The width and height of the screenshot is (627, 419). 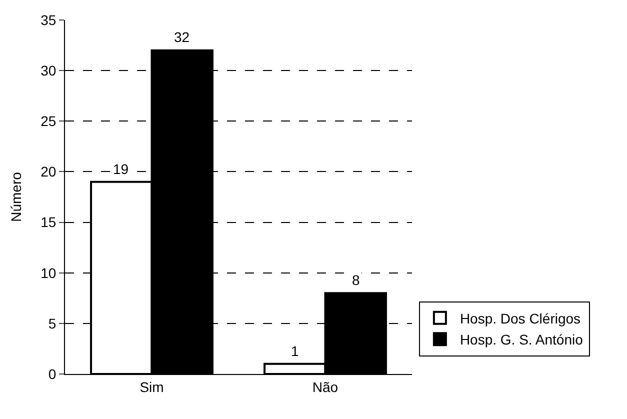 I want to click on y-tick-label: 5, so click(x=52, y=323).